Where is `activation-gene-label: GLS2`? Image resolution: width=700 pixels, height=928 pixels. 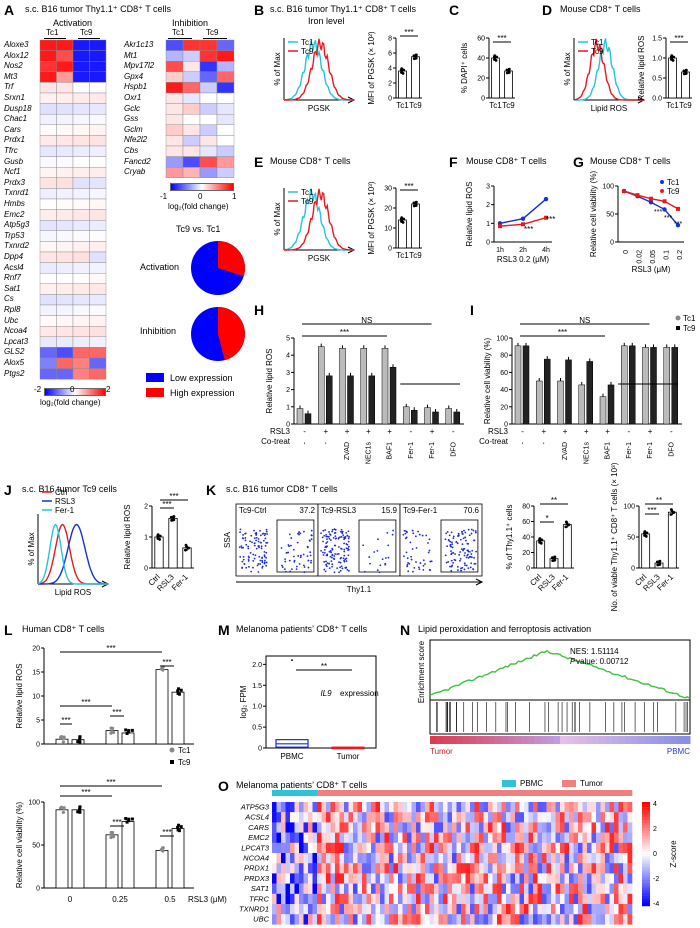
activation-gene-label: GLS2 is located at coordinates (14, 352).